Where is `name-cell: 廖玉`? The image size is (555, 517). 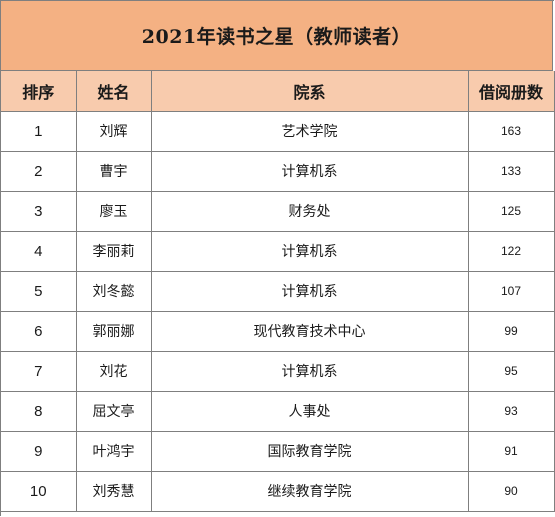 name-cell: 廖玉 is located at coordinates (114, 211).